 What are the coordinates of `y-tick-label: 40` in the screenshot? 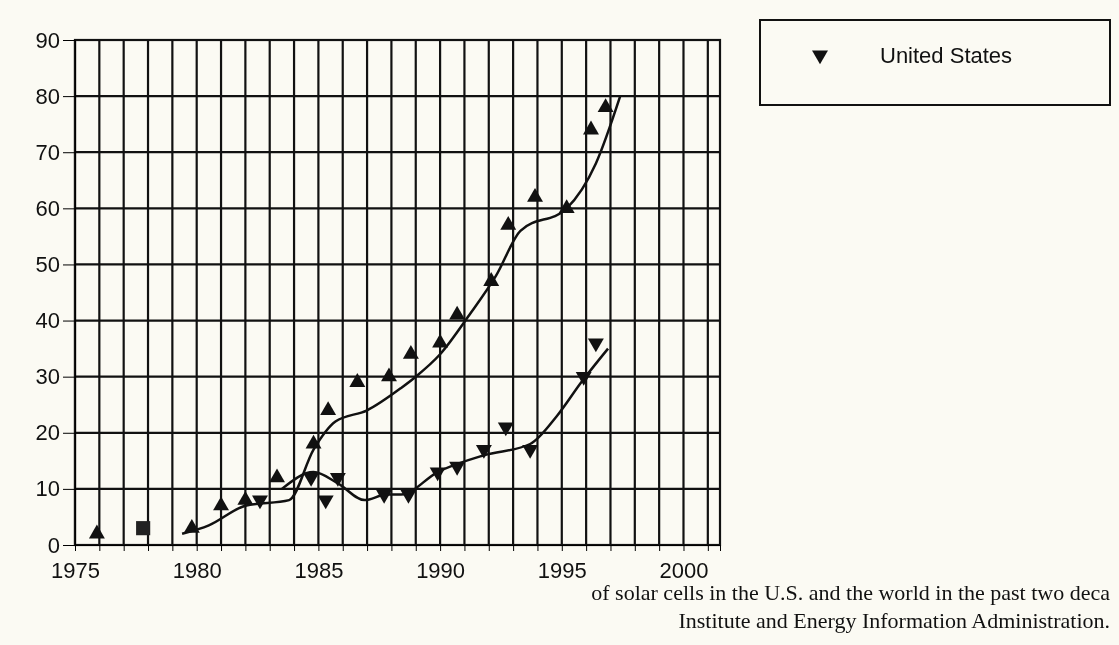 It's located at (47, 321).